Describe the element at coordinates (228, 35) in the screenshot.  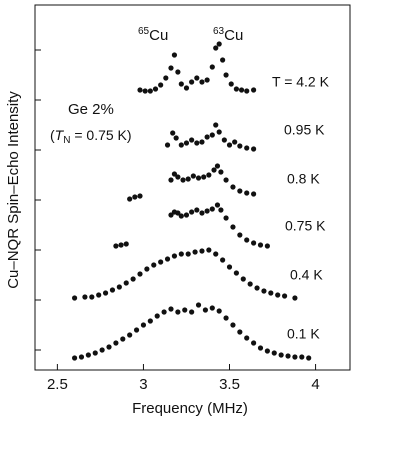
I see `peak-label: 63Cu` at that location.